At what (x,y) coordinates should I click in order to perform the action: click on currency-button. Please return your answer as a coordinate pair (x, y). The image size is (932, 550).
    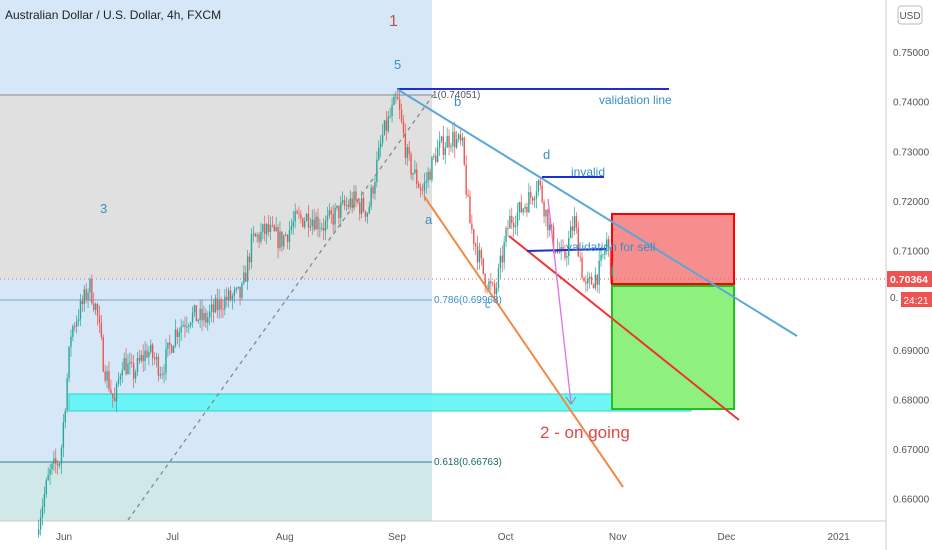
    Looking at the image, I should click on (910, 15).